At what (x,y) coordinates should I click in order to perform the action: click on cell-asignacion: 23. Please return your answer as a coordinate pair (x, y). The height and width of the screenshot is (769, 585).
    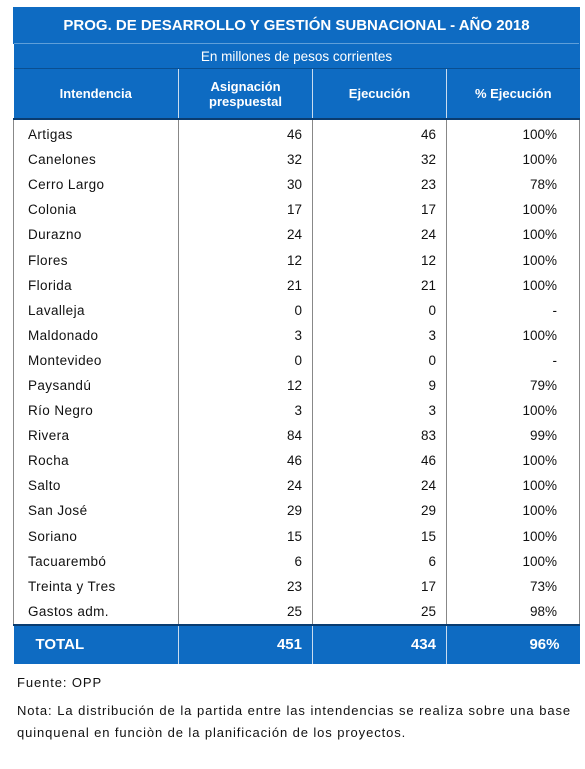
    Looking at the image, I should click on (245, 586).